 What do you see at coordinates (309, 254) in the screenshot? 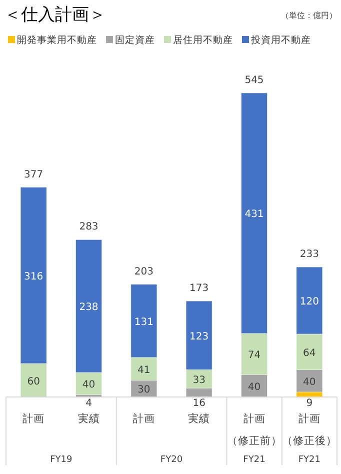
I see `total-label: 233` at bounding box center [309, 254].